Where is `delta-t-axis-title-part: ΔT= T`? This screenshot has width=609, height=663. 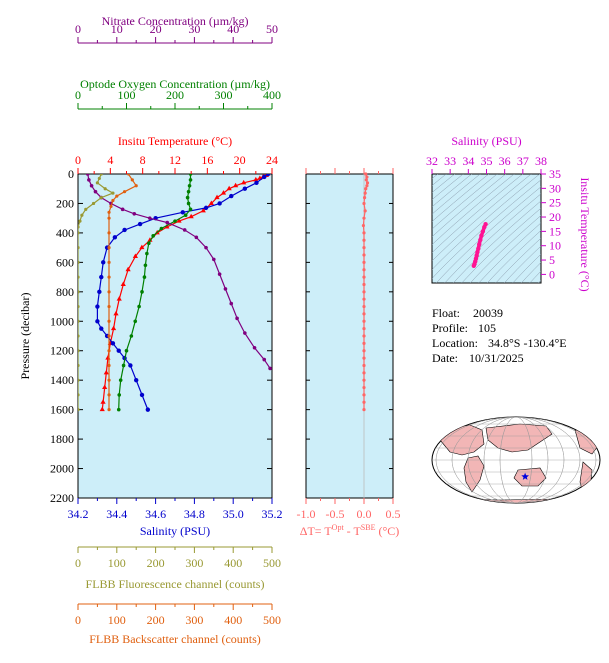
delta-t-axis-title-part: ΔT= T is located at coordinates (316, 531).